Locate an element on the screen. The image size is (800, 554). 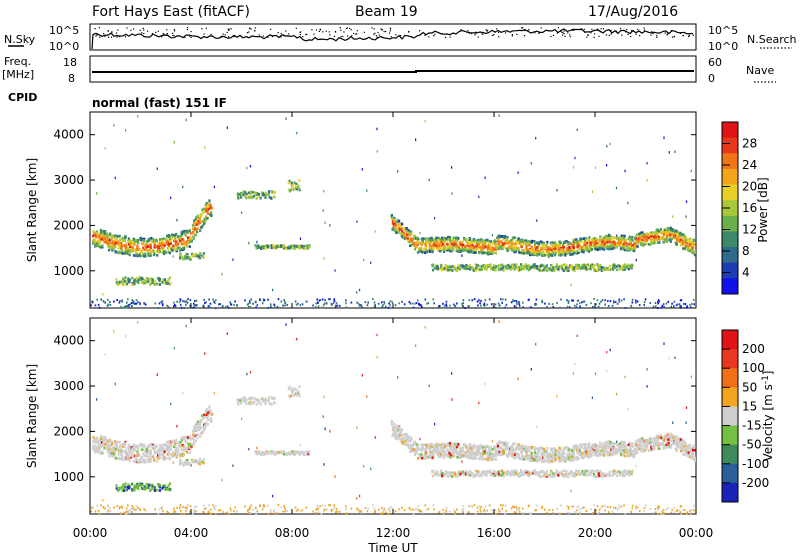
cpid-text: normal (fast) 151 IF is located at coordinates (159, 103).